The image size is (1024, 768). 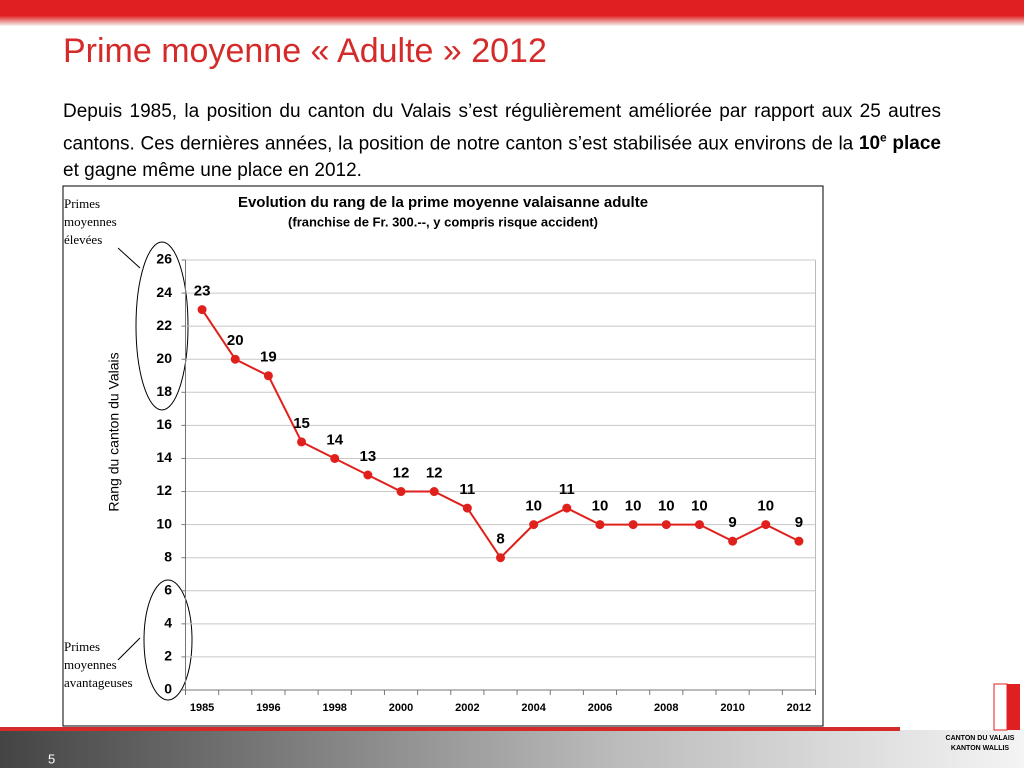 I want to click on y-tick-label: 18, so click(x=164, y=391).